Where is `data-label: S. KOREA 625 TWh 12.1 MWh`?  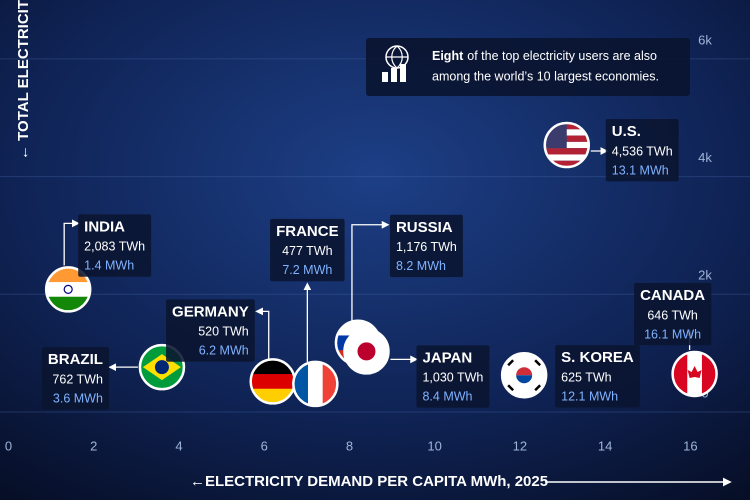 data-label: S. KOREA 625 TWh 12.1 MWh is located at coordinates (597, 376).